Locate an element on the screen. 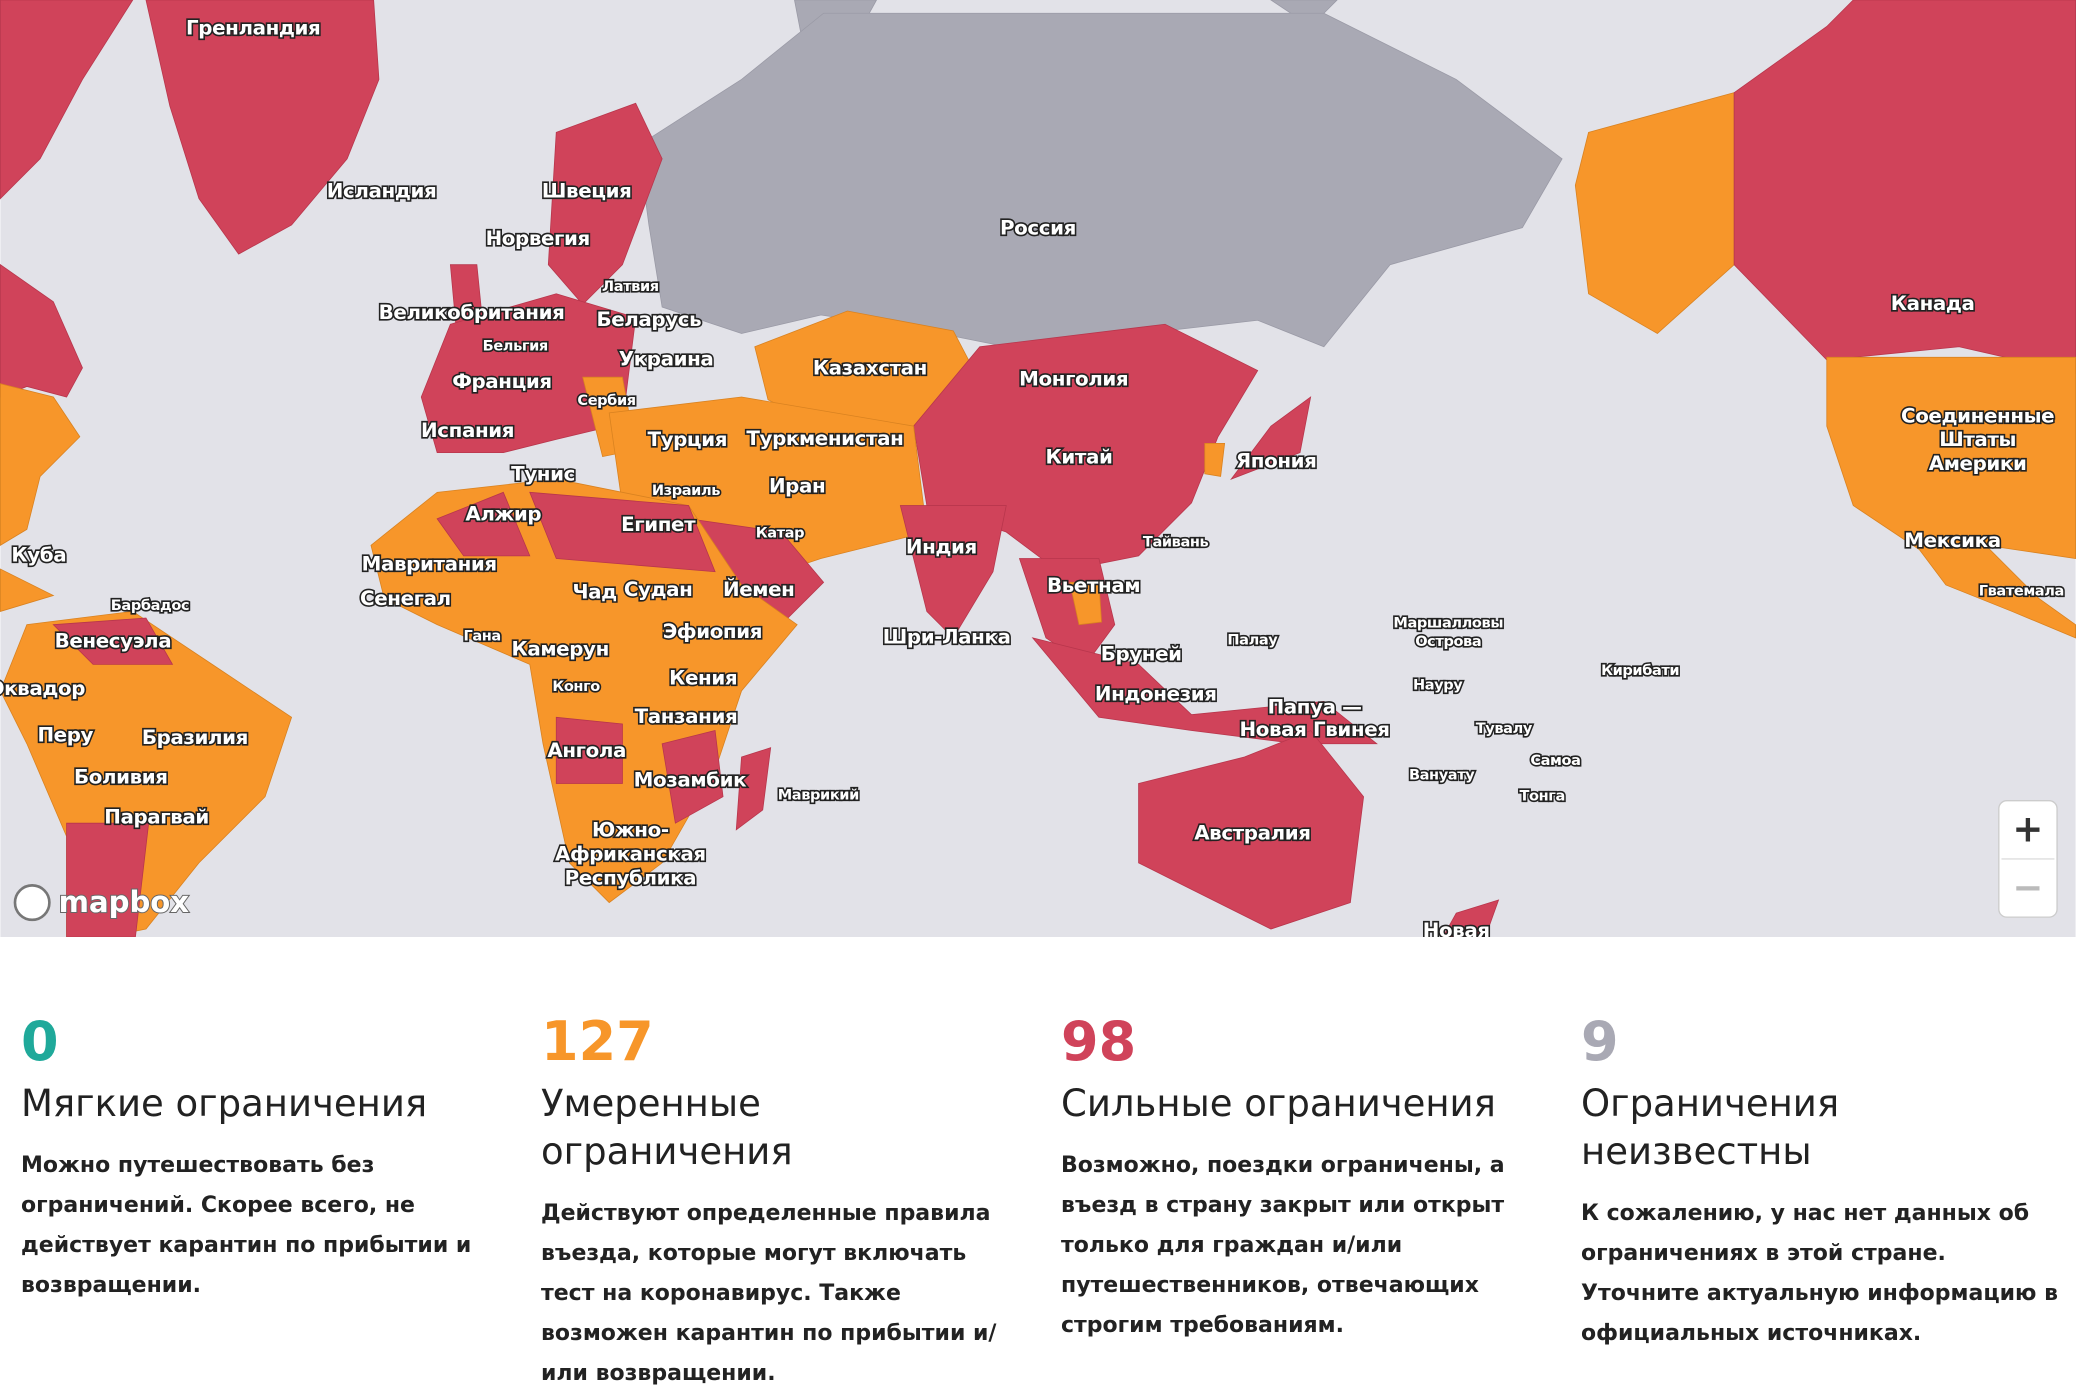 The height and width of the screenshot is (1394, 2076). country-label: Египет is located at coordinates (658, 524).